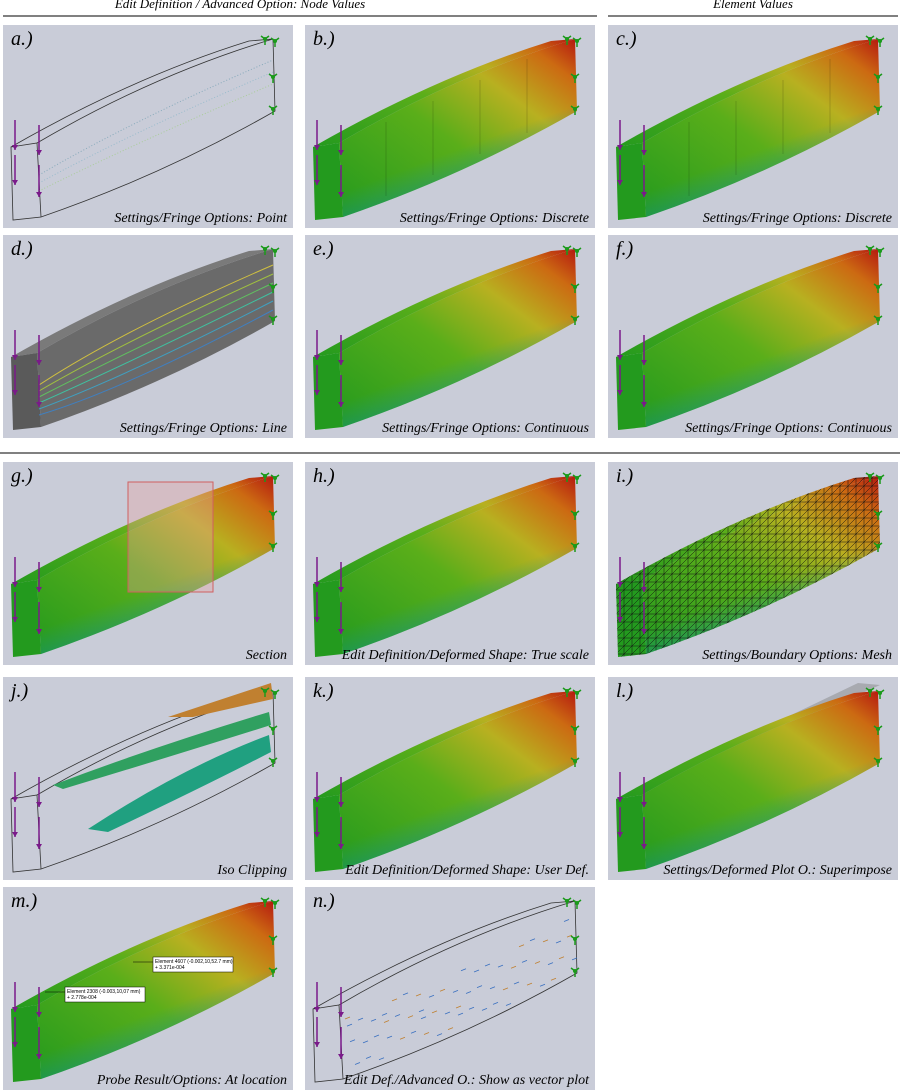 The width and height of the screenshot is (900, 1092). I want to click on mesh, so click(631, 618).